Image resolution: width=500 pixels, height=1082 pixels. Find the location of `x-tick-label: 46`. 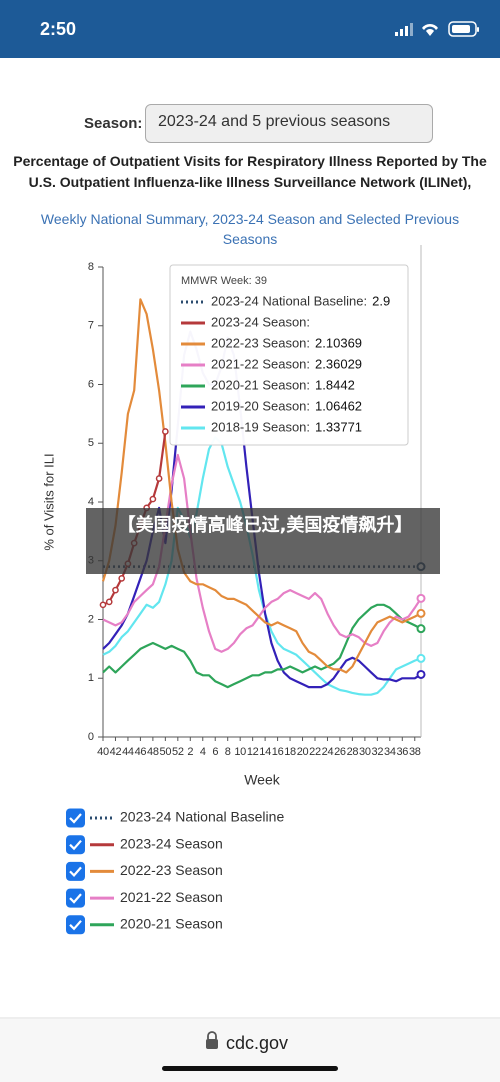

x-tick-label: 46 is located at coordinates (141, 752).